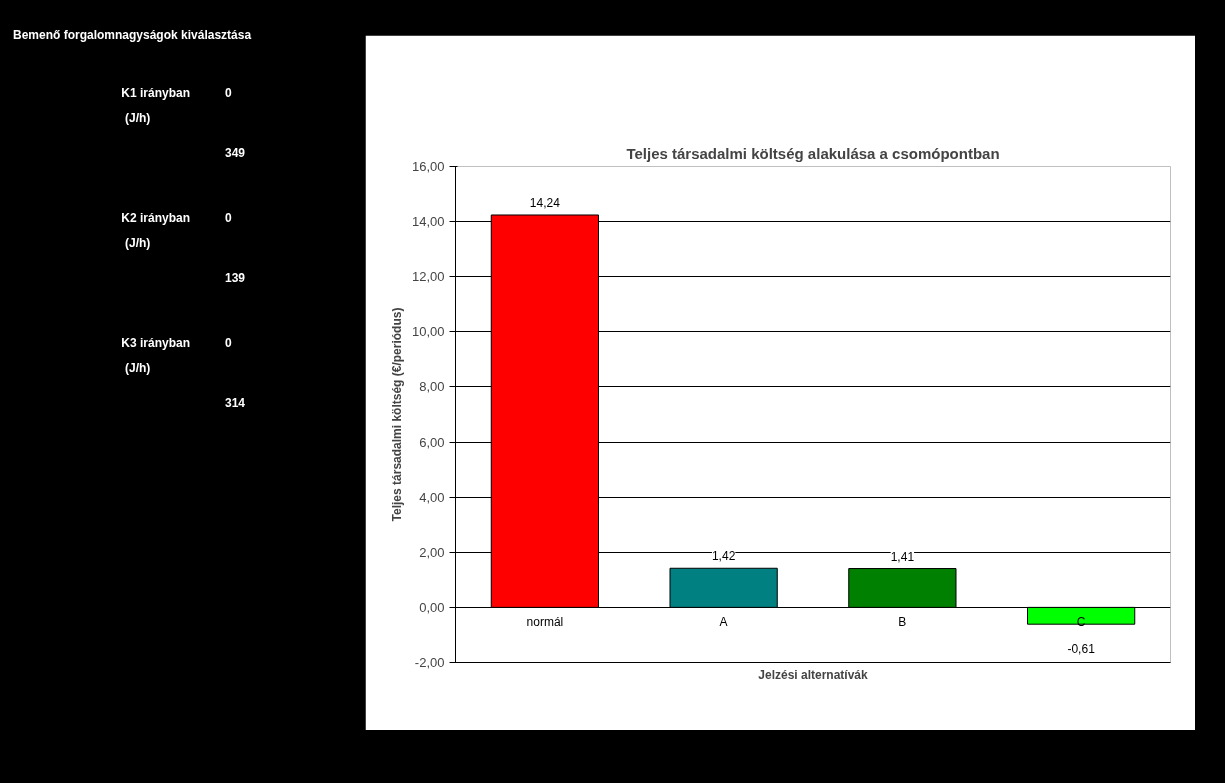 The width and height of the screenshot is (1225, 783). What do you see at coordinates (235, 278) in the screenshot?
I see `text: 139` at bounding box center [235, 278].